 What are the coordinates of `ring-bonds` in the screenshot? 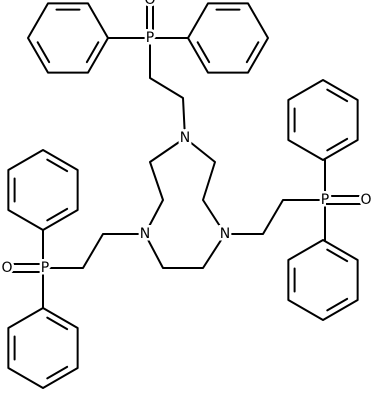 It's located at (185, 203).